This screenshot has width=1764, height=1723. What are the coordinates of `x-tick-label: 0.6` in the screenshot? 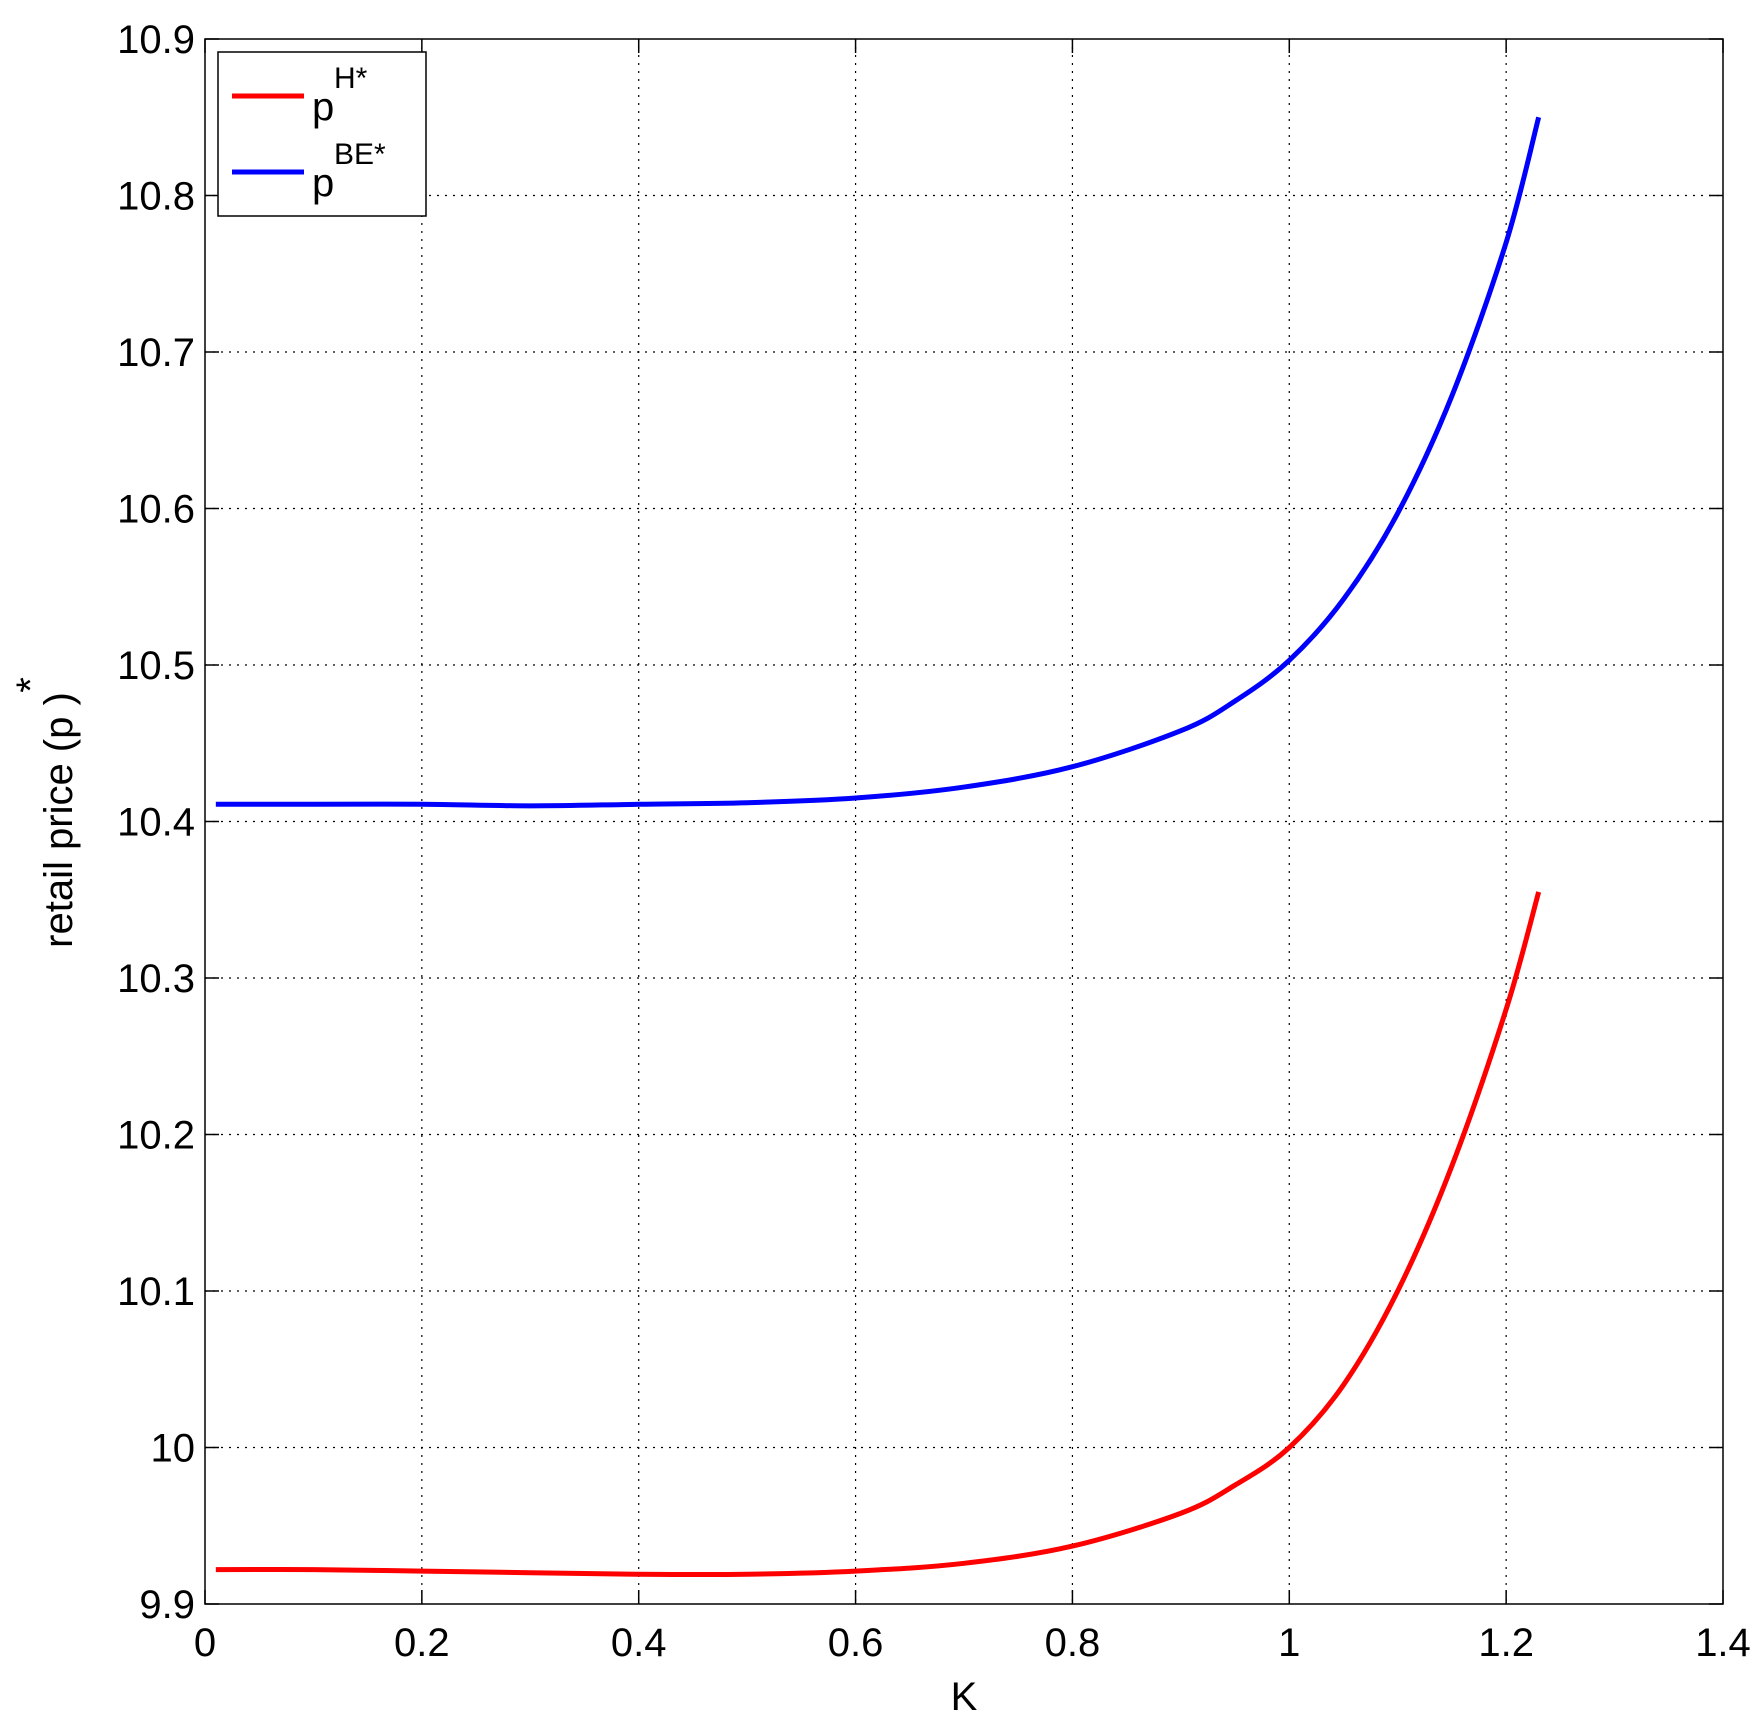 It's located at (856, 1643).